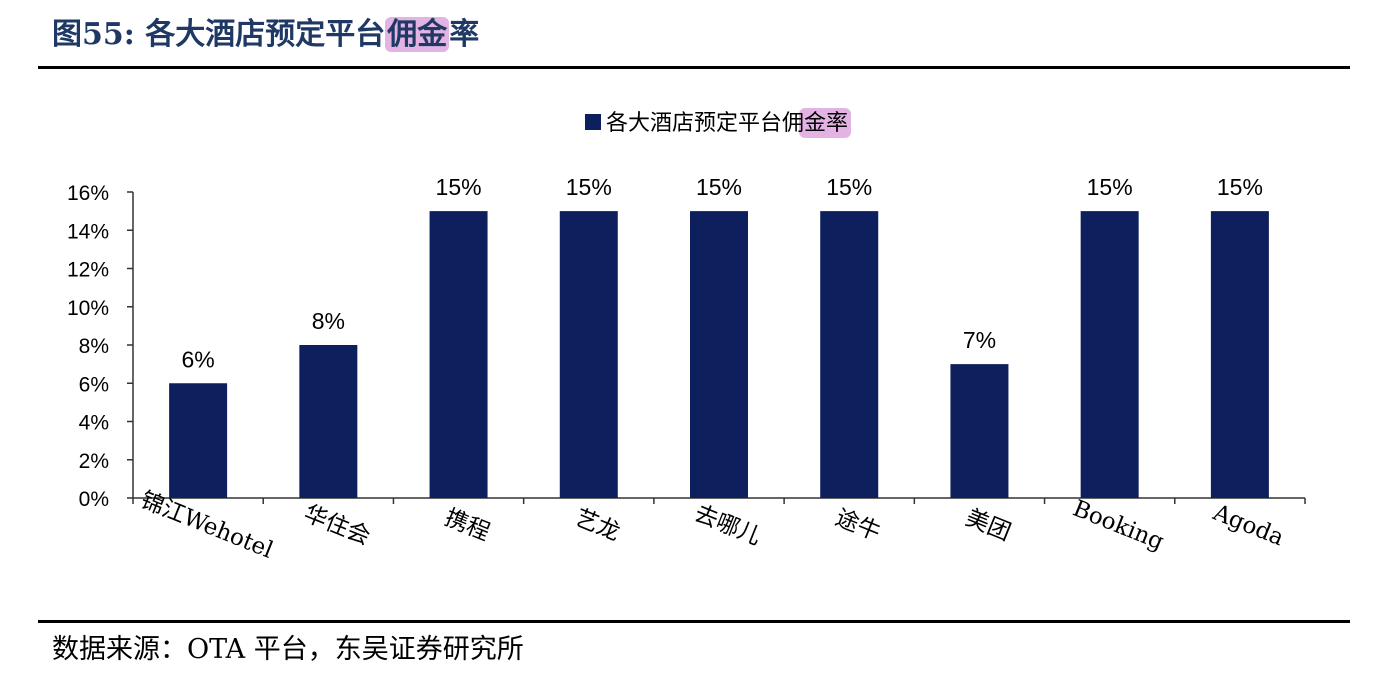 The height and width of the screenshot is (683, 1399). What do you see at coordinates (988, 525) in the screenshot?
I see `category-label: 美团` at bounding box center [988, 525].